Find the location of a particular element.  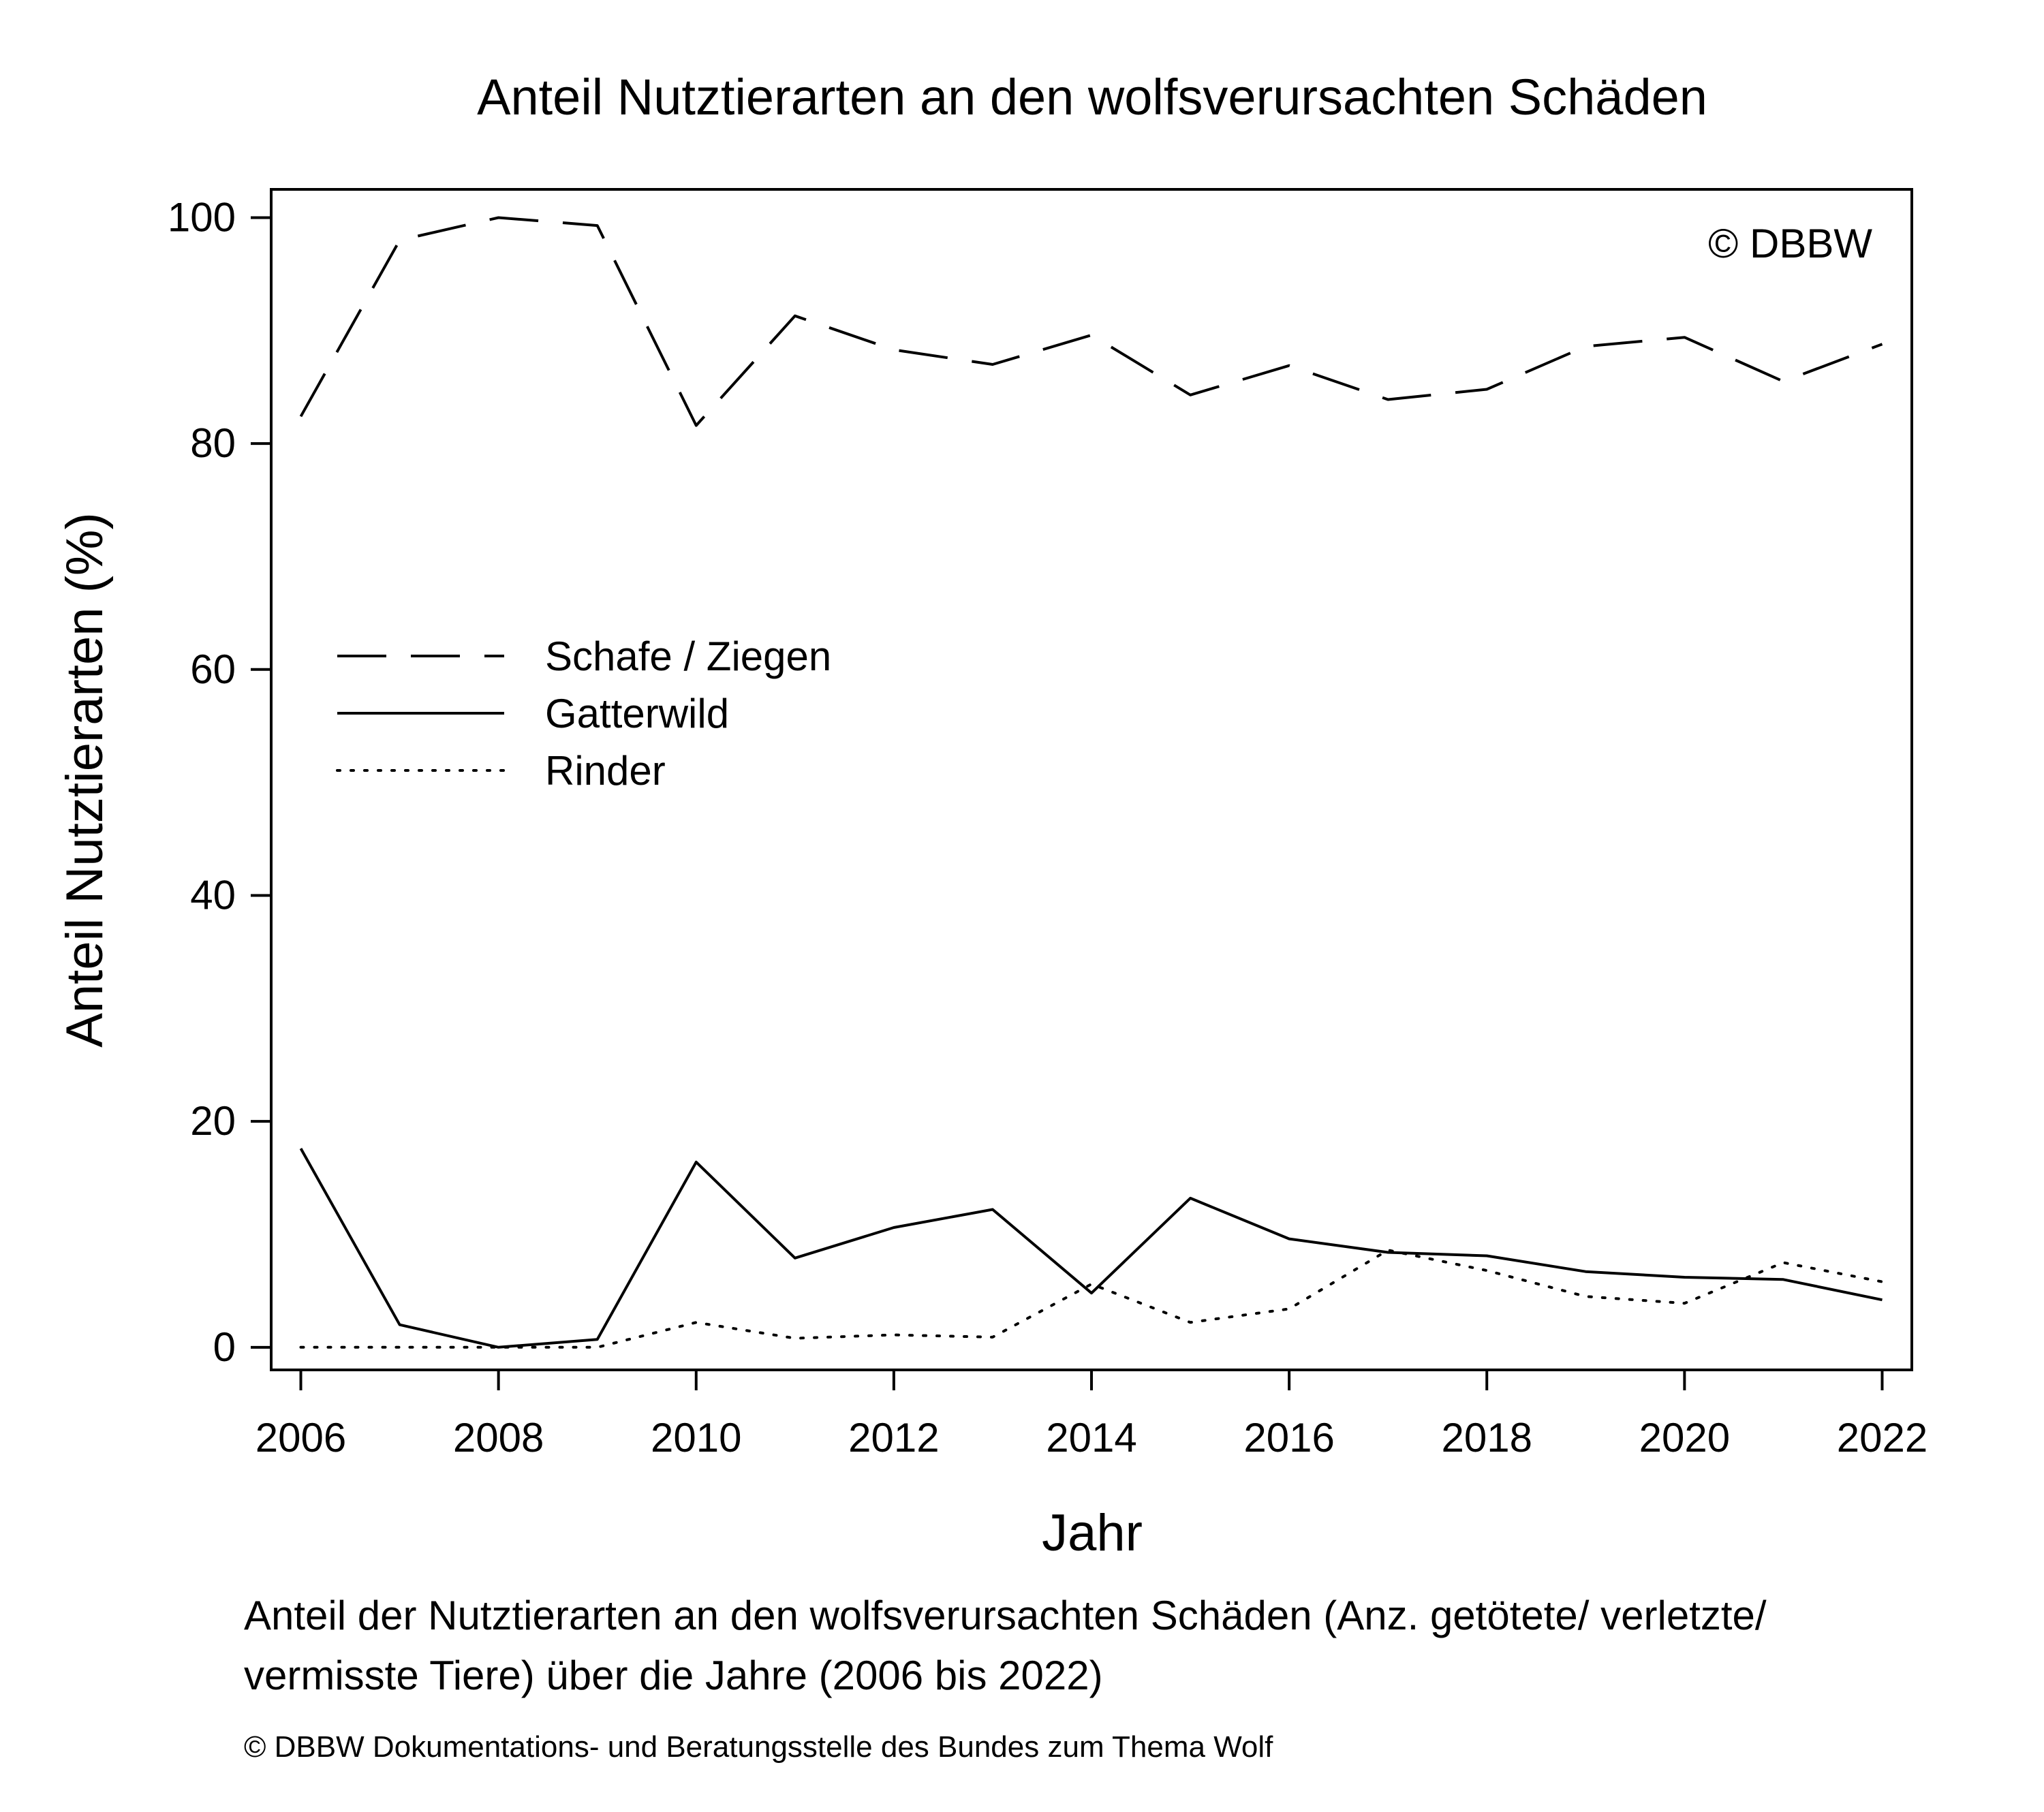

series-line-schafe-ziegen is located at coordinates (1091, 321).